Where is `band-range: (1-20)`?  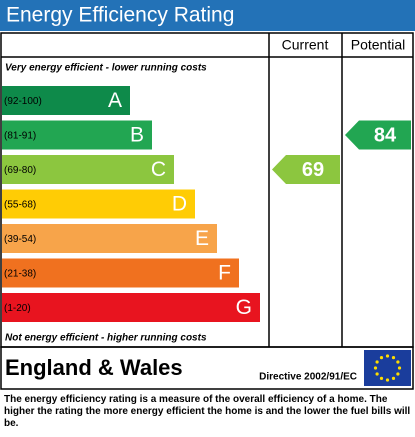 band-range: (1-20) is located at coordinates (17, 308).